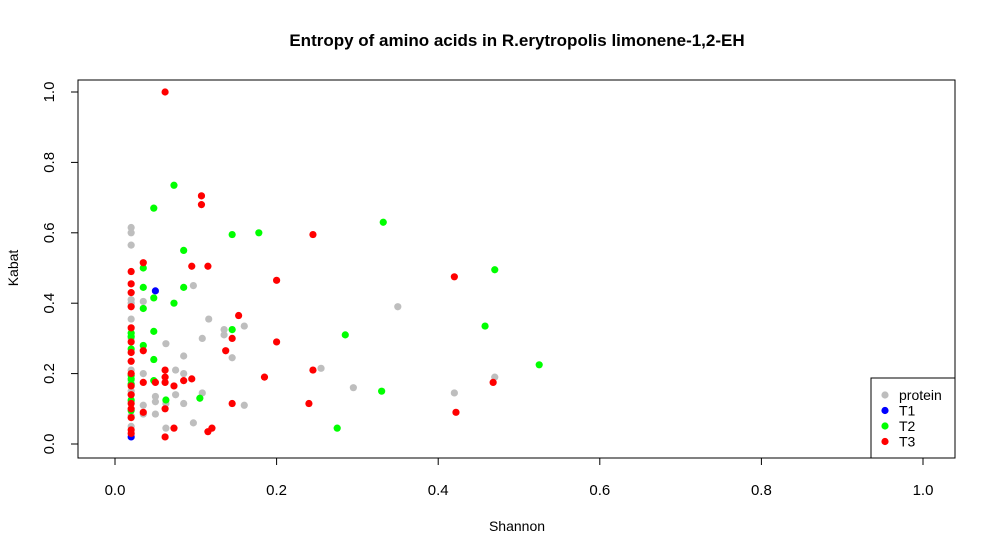  I want to click on y-tick-label: 0.6, so click(49, 232).